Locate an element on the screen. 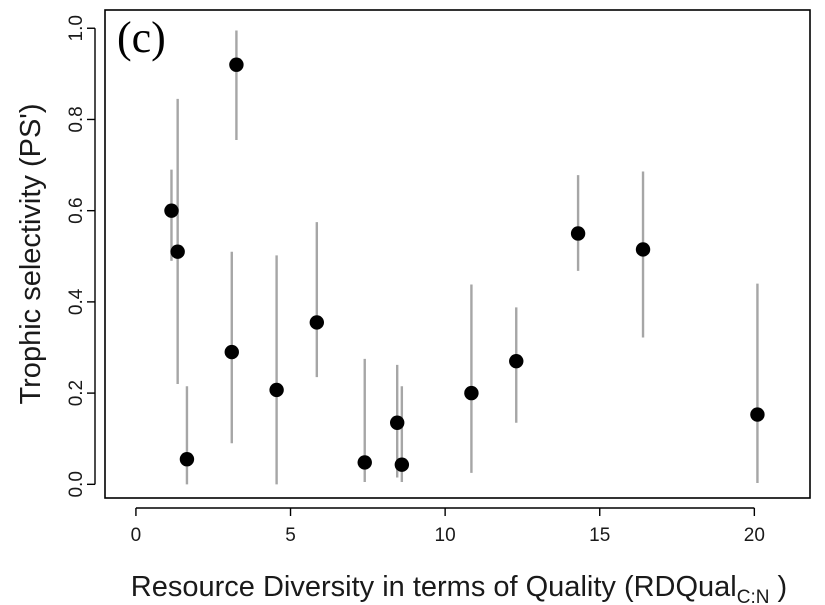 The width and height of the screenshot is (825, 605). x-tick-label: 0 is located at coordinates (136, 535).